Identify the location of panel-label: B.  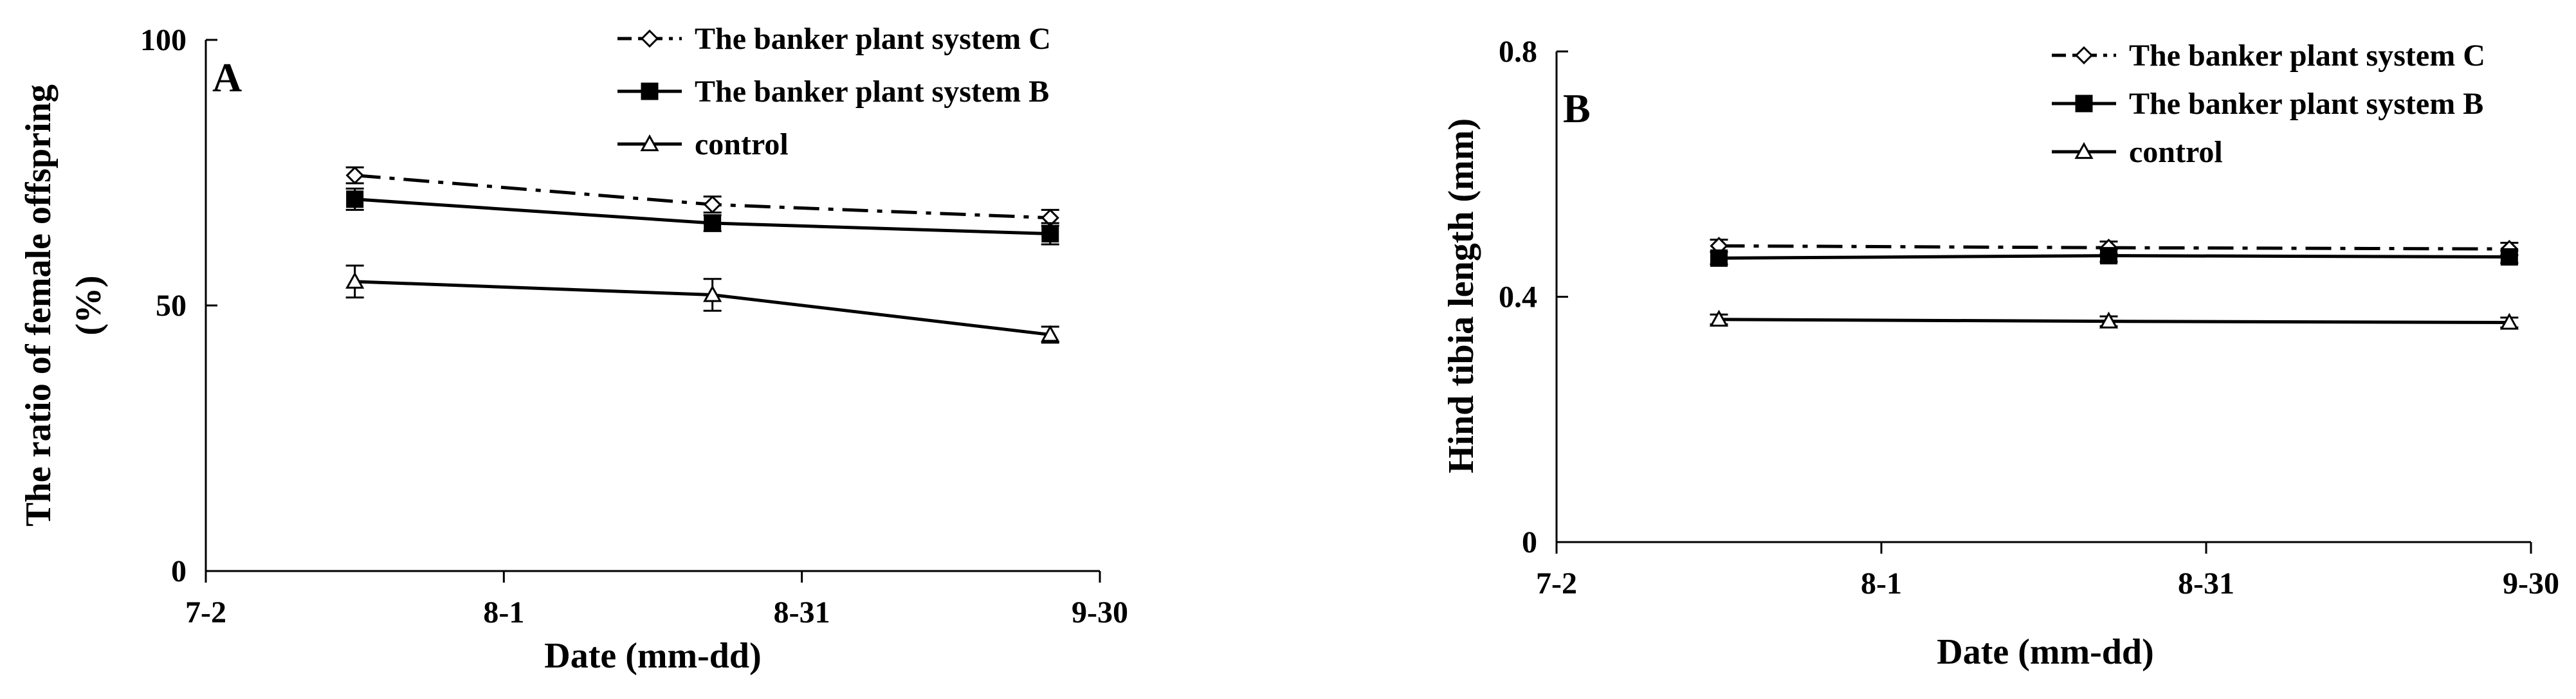
(1577, 108).